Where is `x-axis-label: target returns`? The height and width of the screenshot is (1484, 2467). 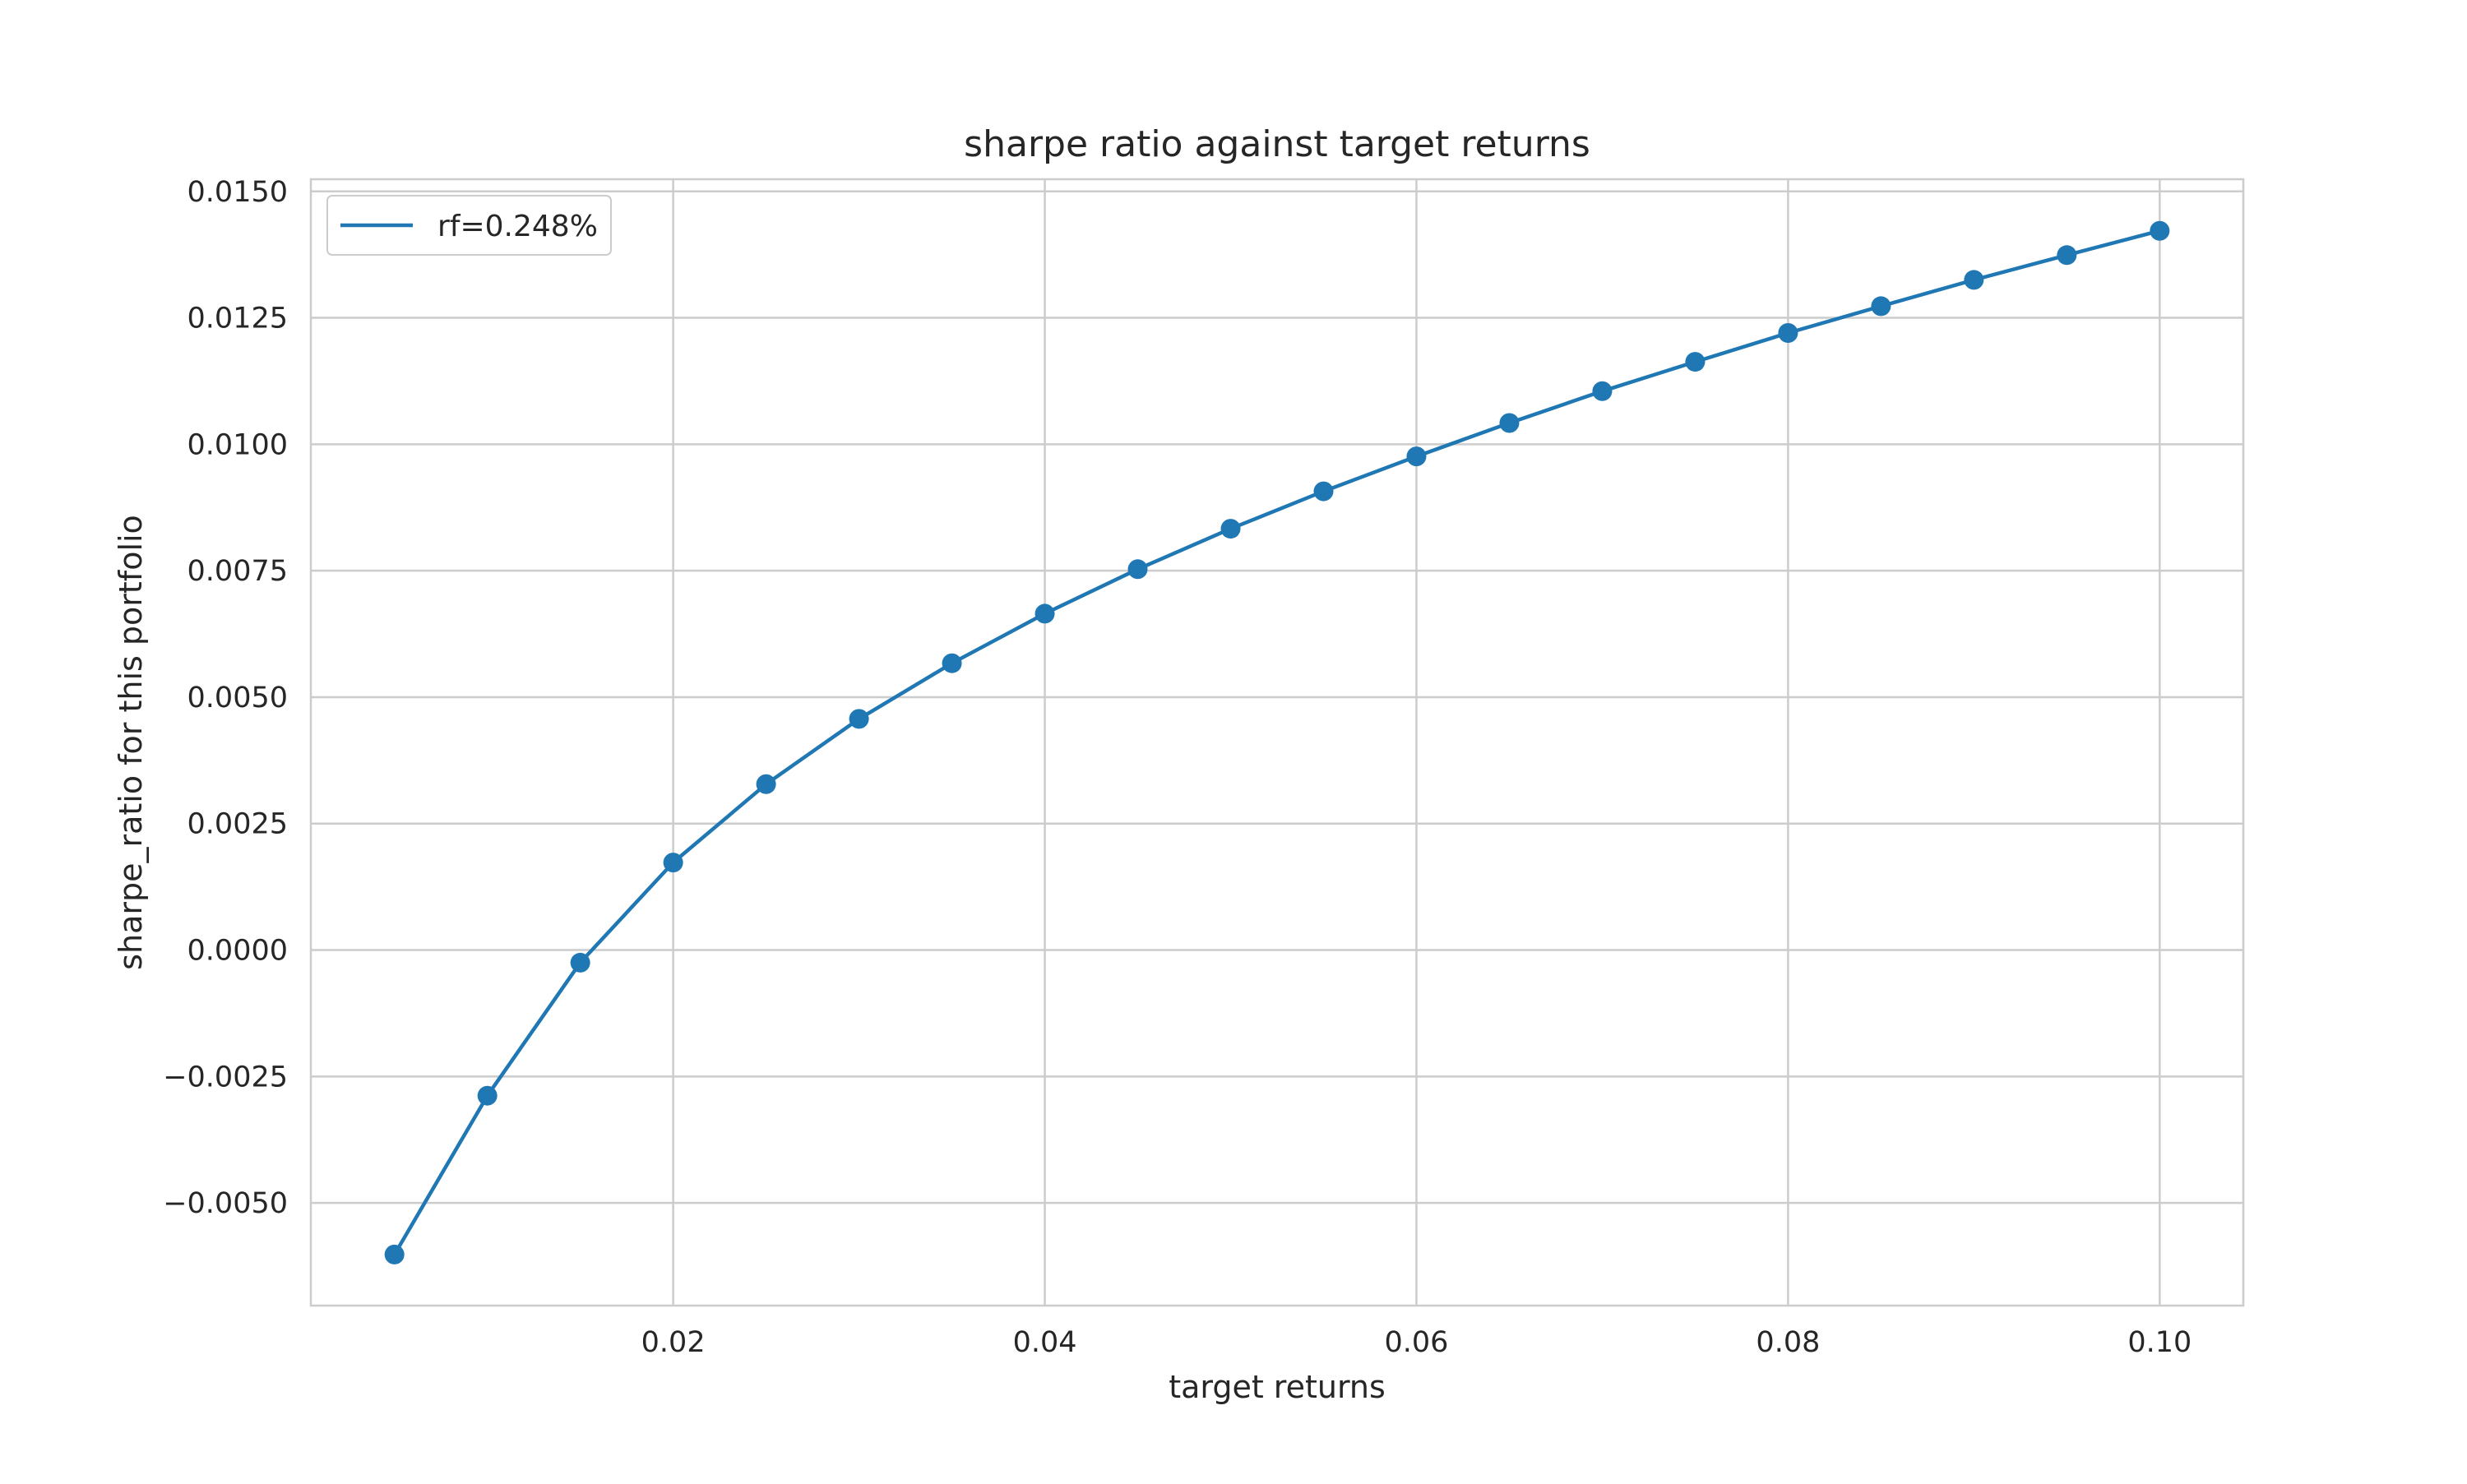
x-axis-label: target returns is located at coordinates (1278, 1387).